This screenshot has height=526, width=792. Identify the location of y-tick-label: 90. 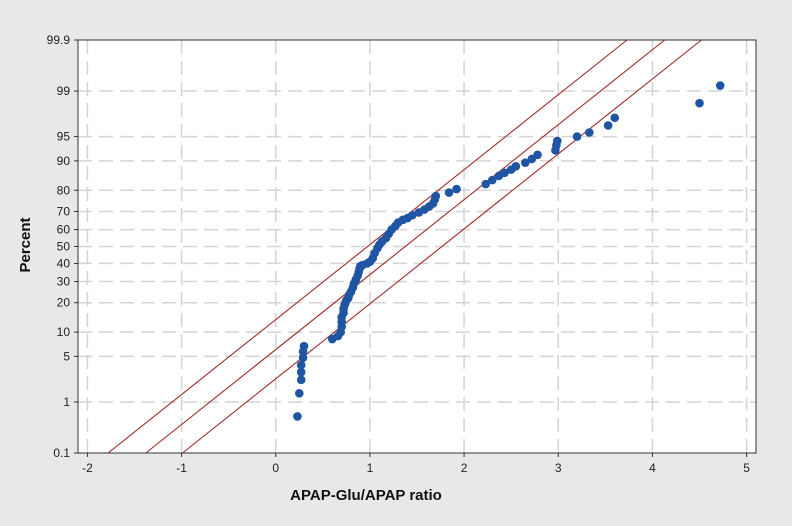
(64, 161).